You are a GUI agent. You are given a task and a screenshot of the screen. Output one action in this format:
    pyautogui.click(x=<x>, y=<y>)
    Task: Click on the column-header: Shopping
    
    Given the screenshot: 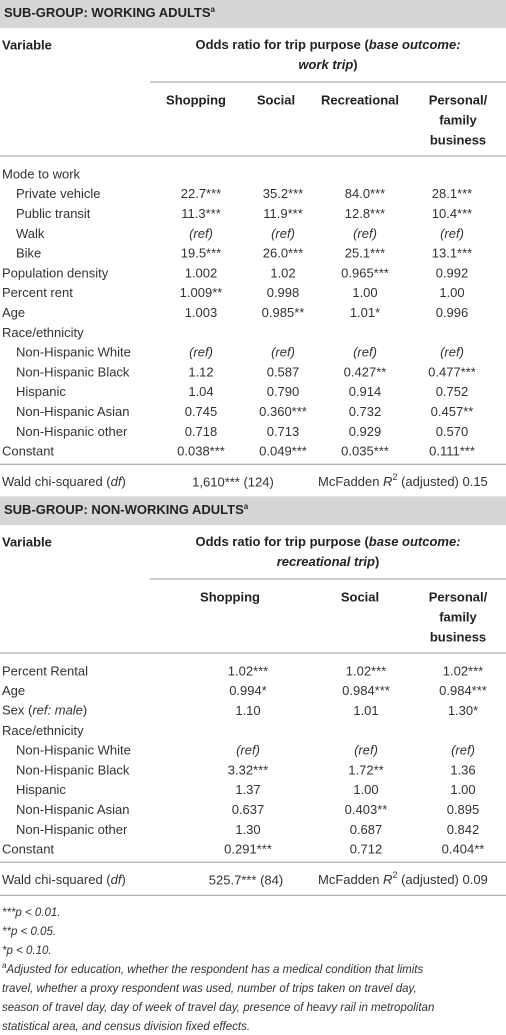 What is the action you would take?
    pyautogui.click(x=196, y=99)
    